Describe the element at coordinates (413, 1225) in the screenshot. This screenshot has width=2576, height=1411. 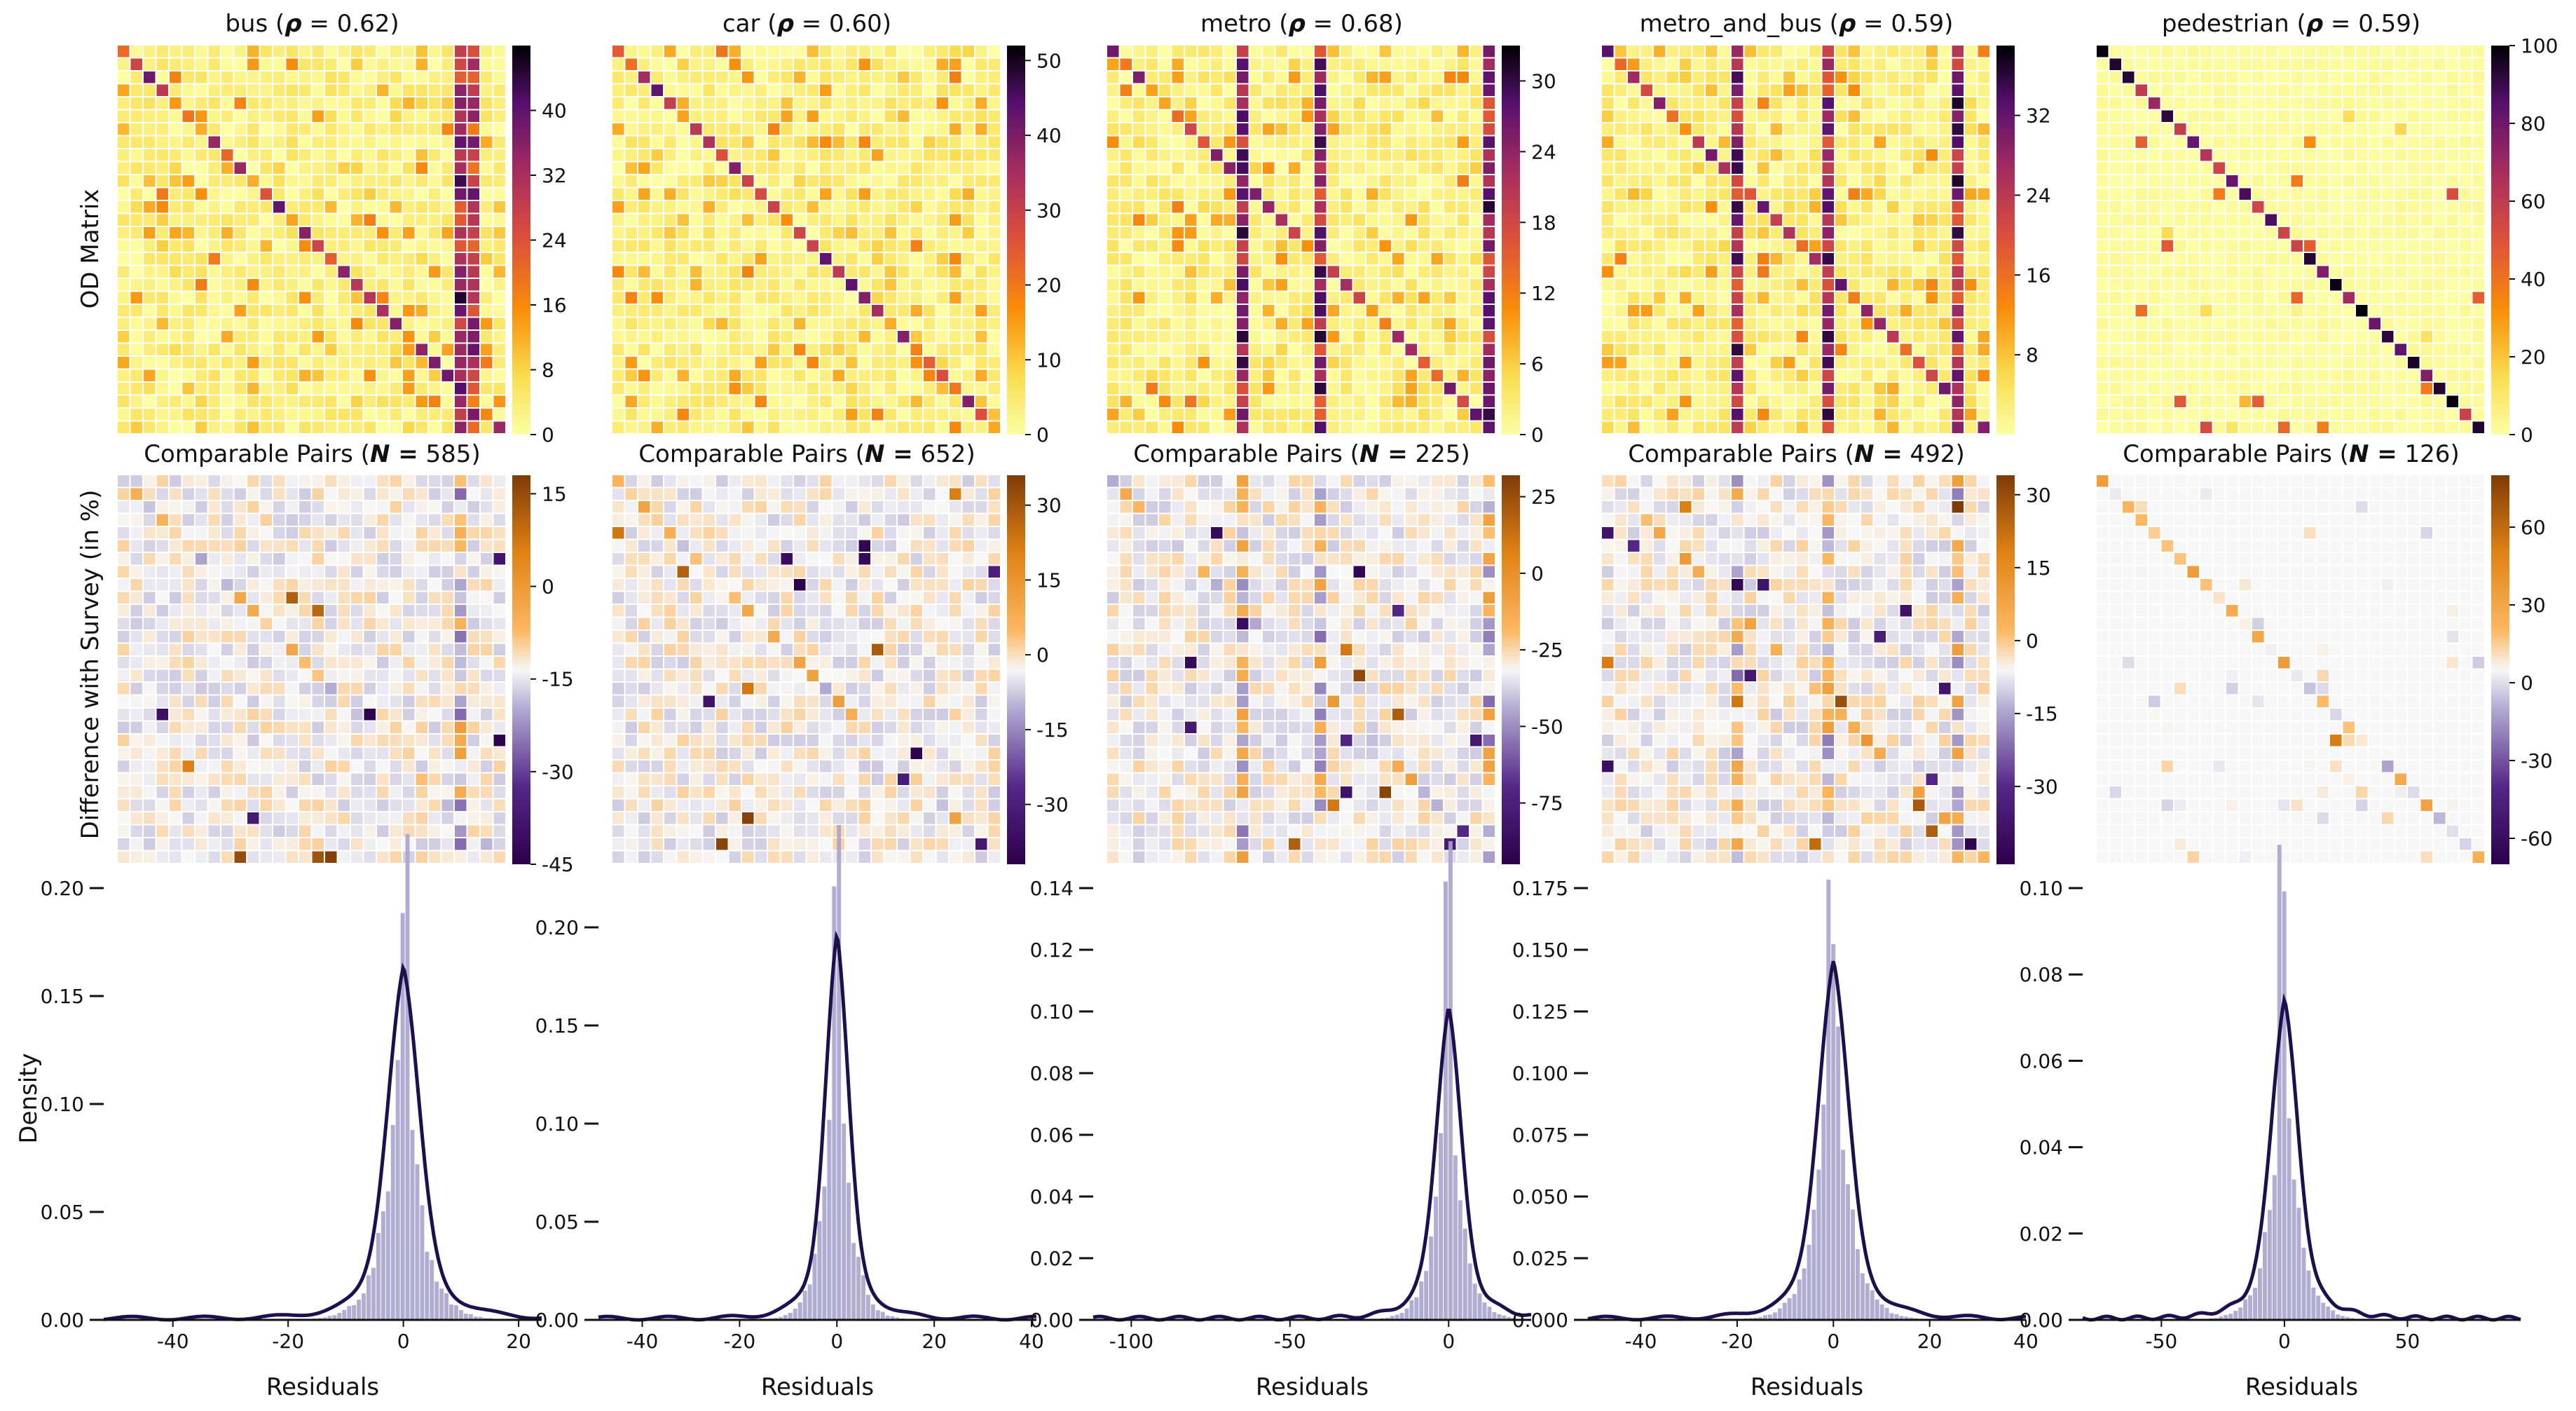
I see `histogram-bar` at that location.